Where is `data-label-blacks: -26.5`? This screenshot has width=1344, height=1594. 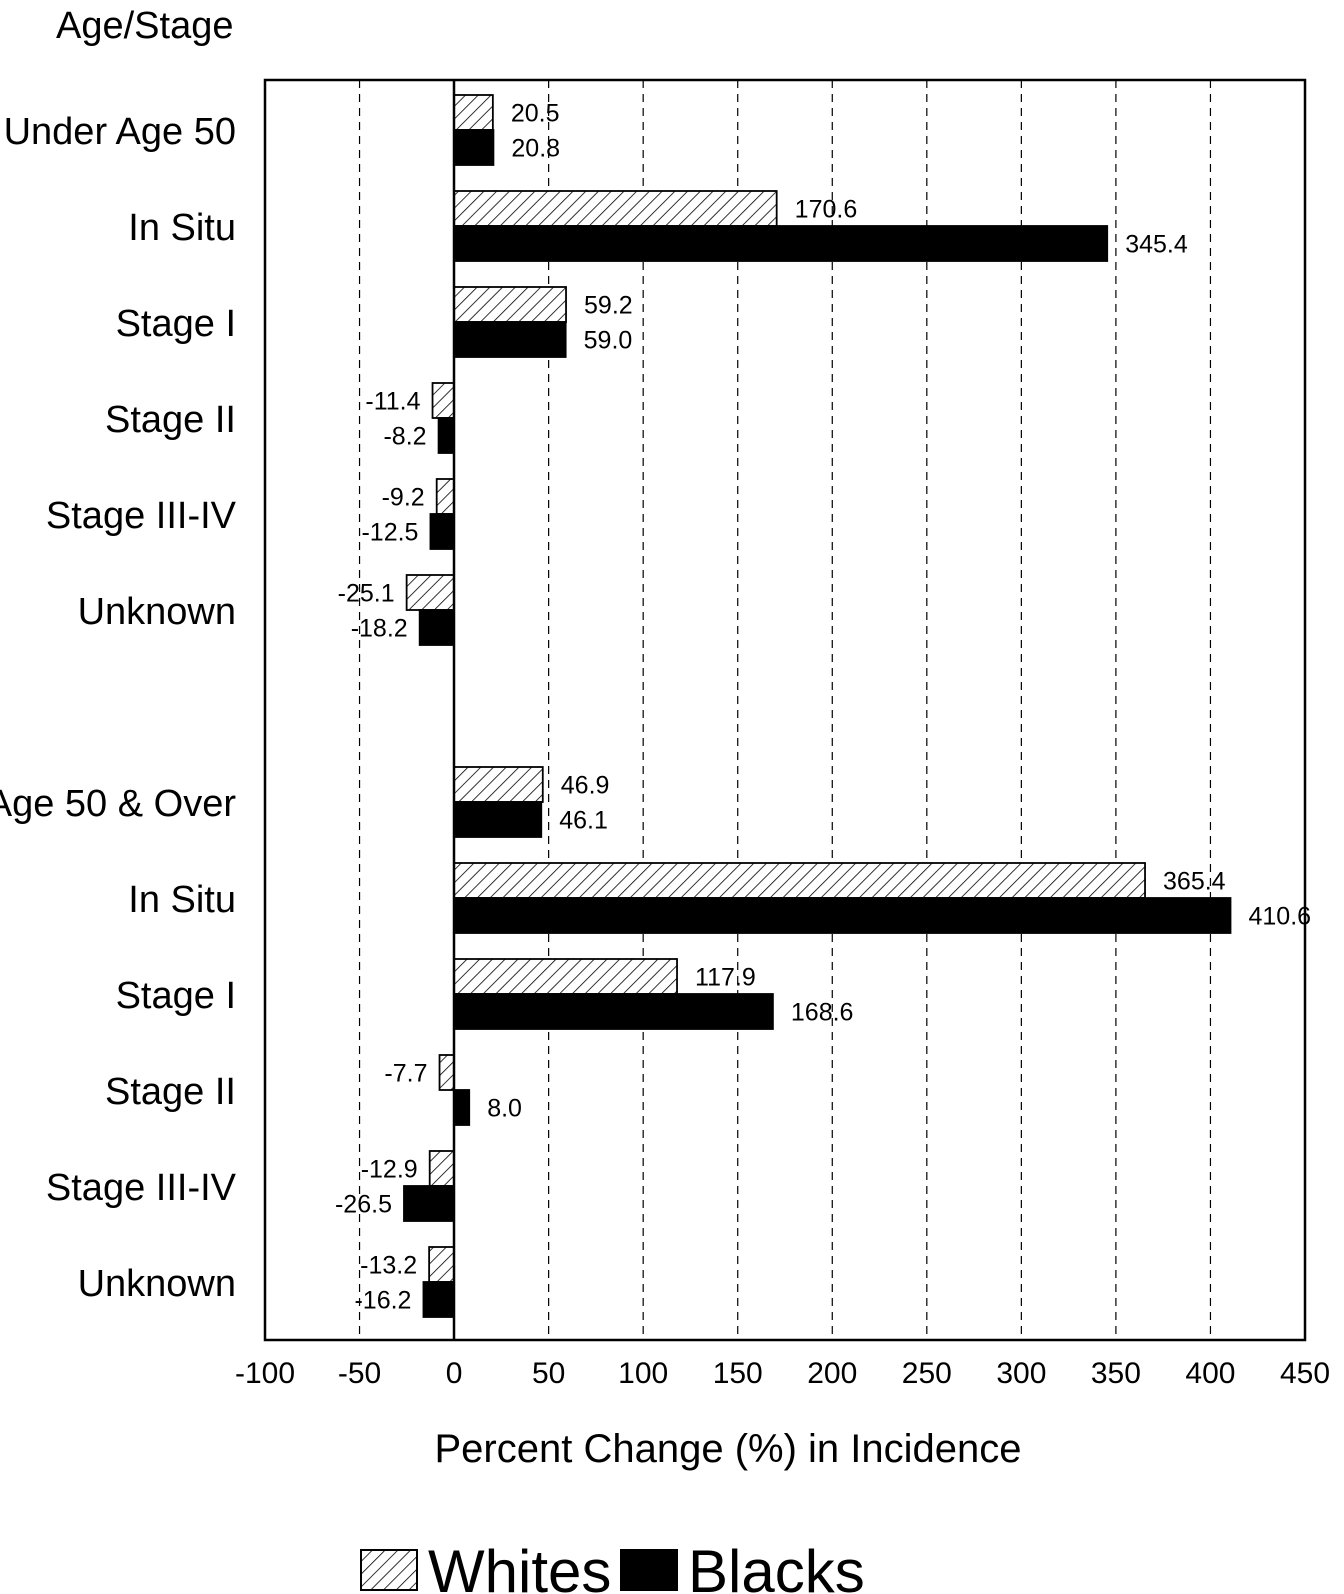 data-label-blacks: -26.5 is located at coordinates (363, 1205).